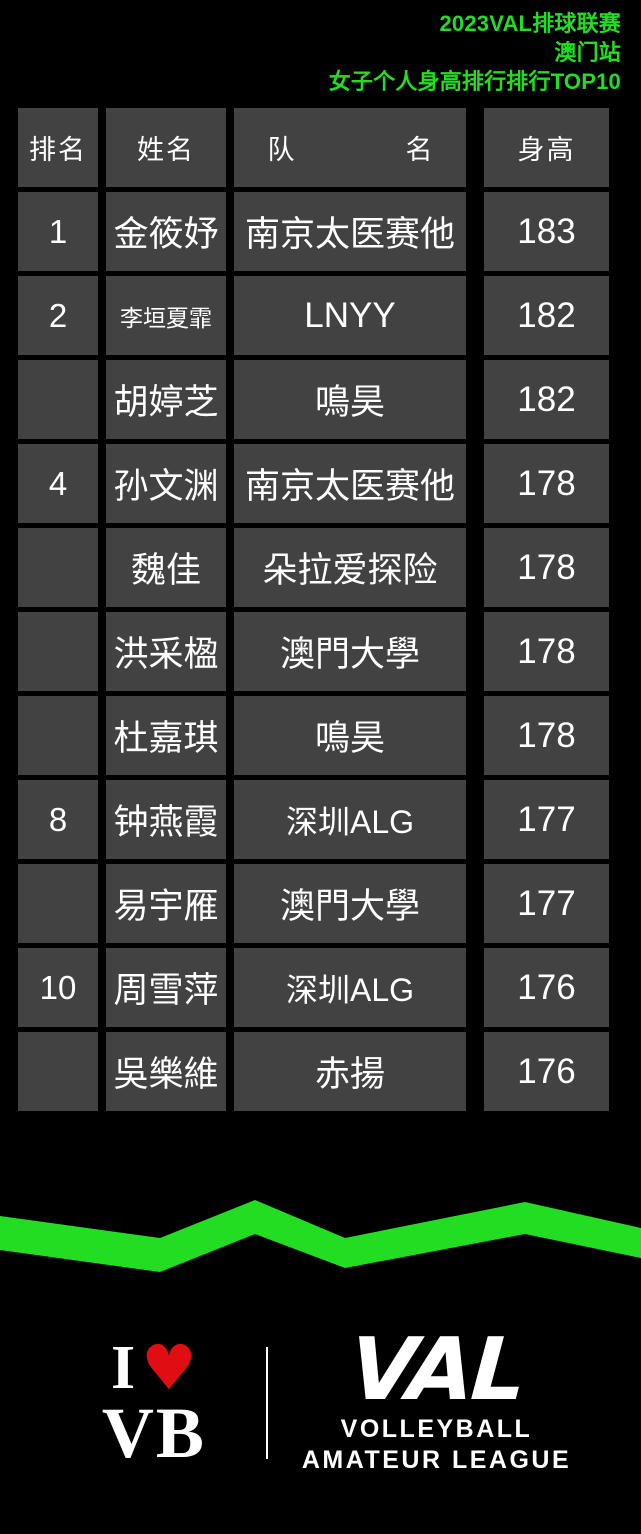 Image resolution: width=641 pixels, height=1534 pixels. I want to click on column-header-name: 姓名, so click(166, 147).